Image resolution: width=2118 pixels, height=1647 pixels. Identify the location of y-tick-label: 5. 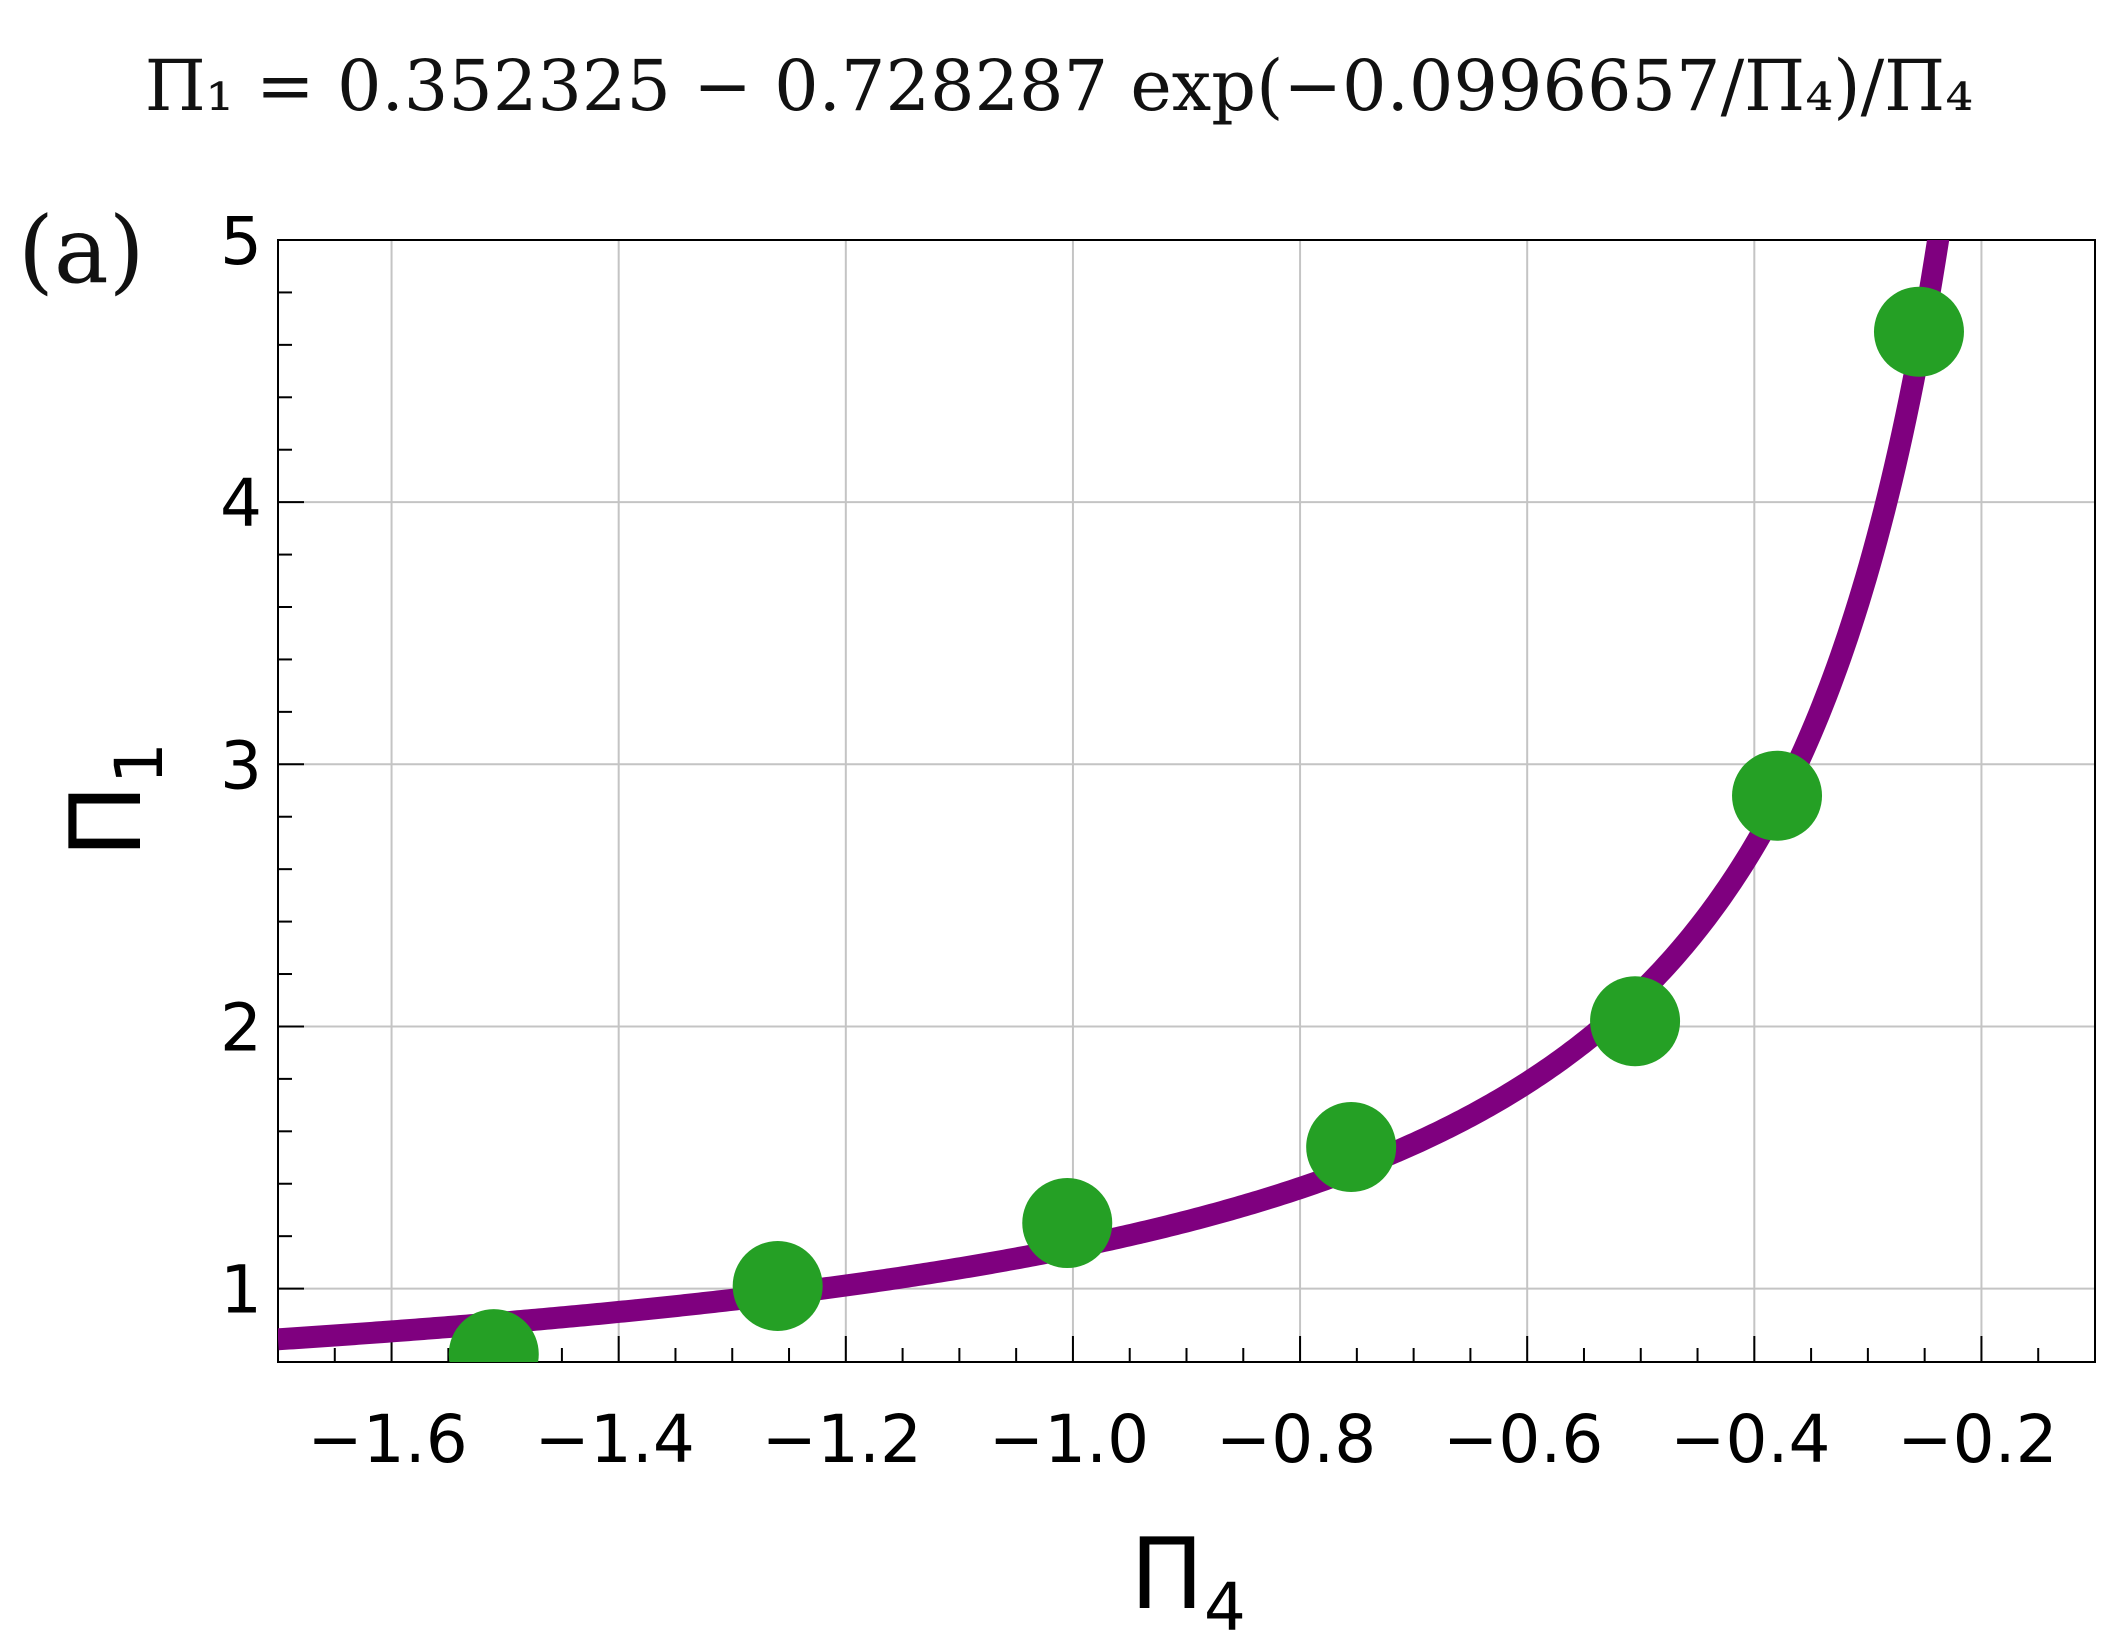
(241, 241).